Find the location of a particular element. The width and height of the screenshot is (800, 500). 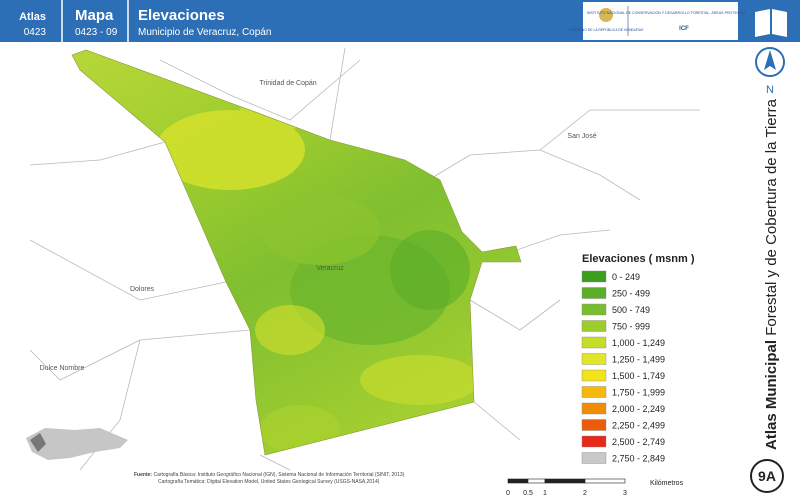

mapa-code: 0423 - 09 is located at coordinates (96, 32).